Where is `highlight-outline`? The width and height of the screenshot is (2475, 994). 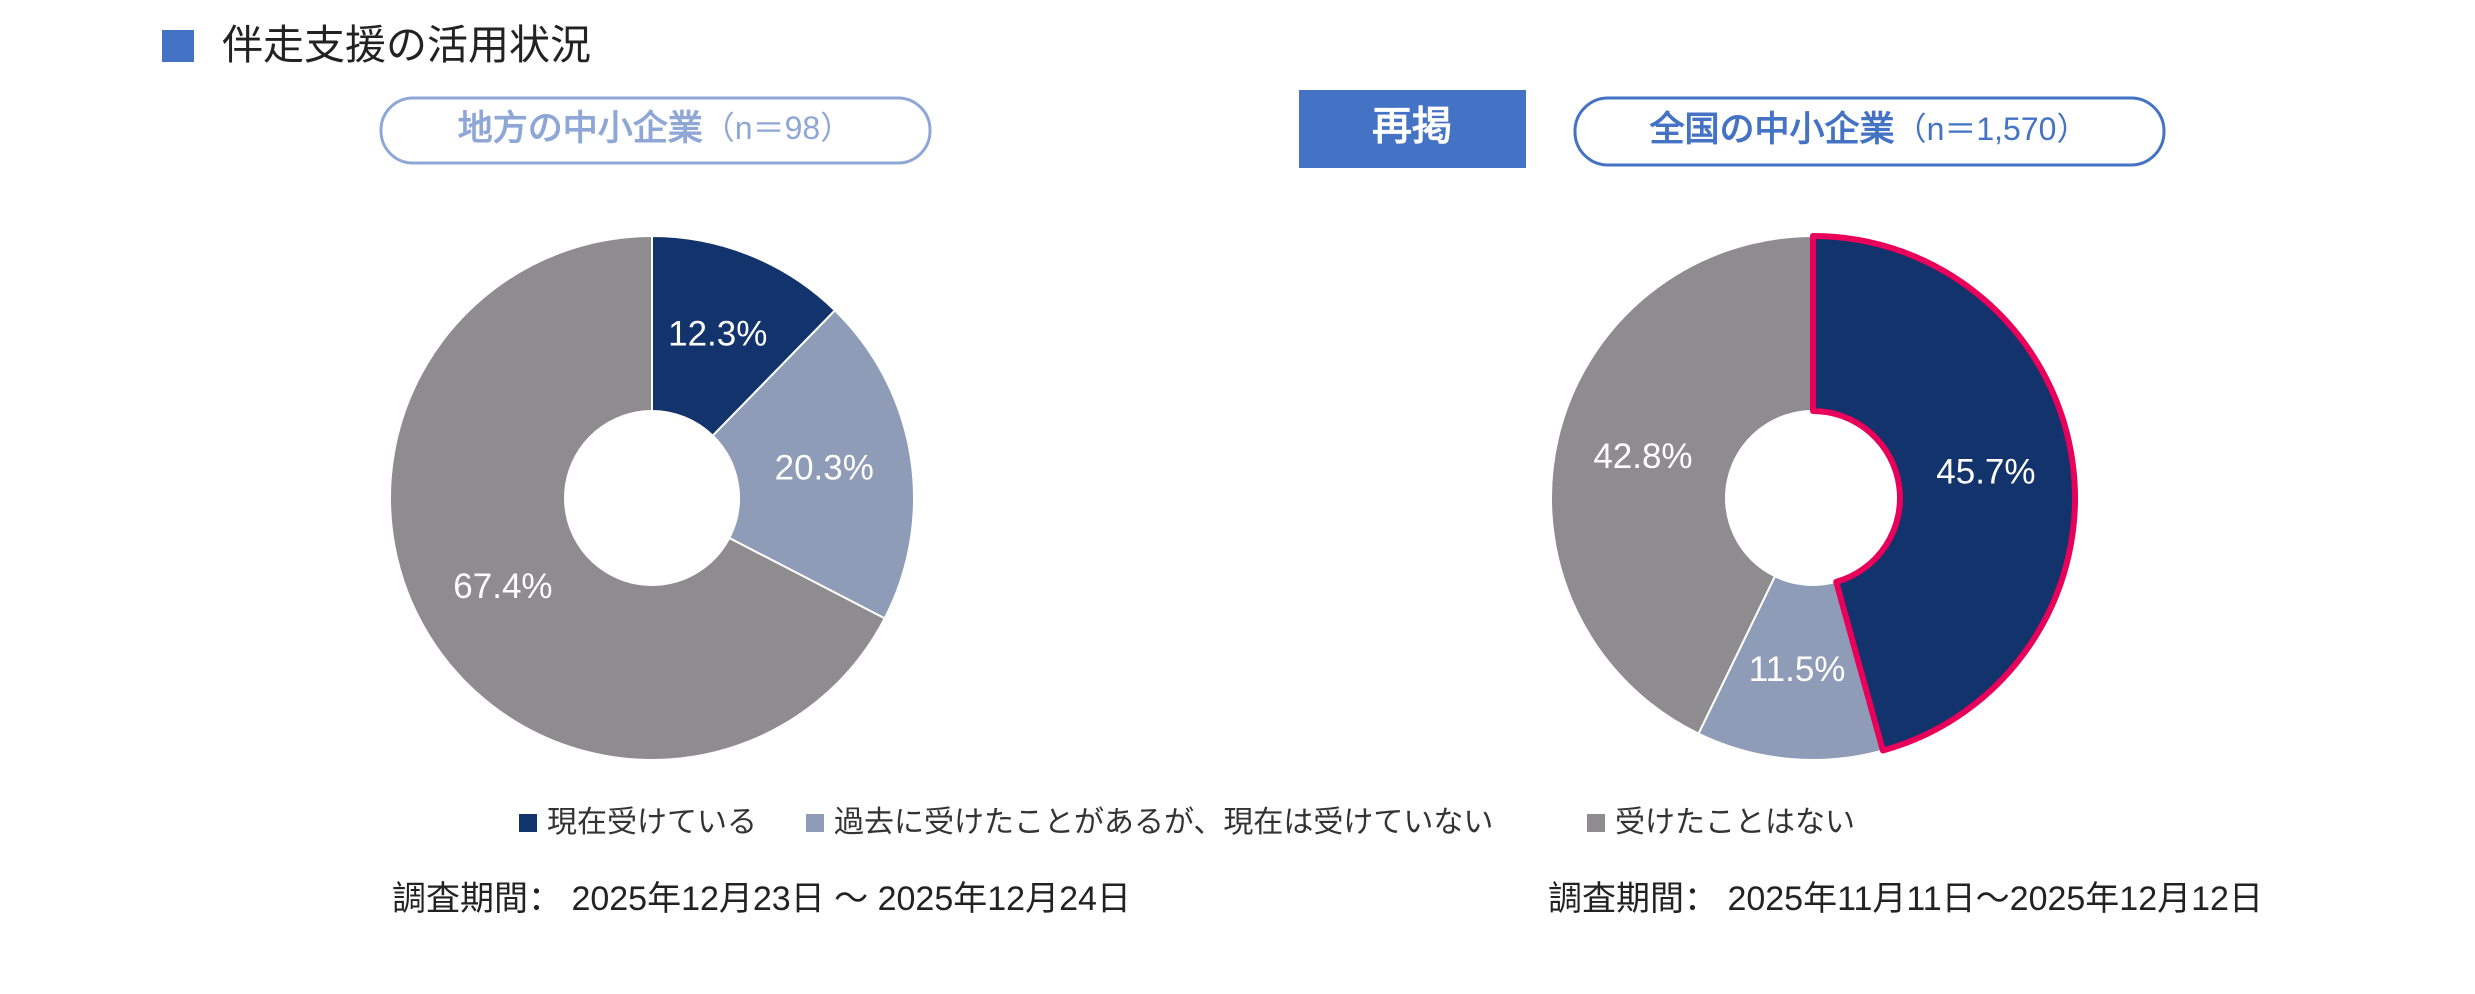 highlight-outline is located at coordinates (1944, 493).